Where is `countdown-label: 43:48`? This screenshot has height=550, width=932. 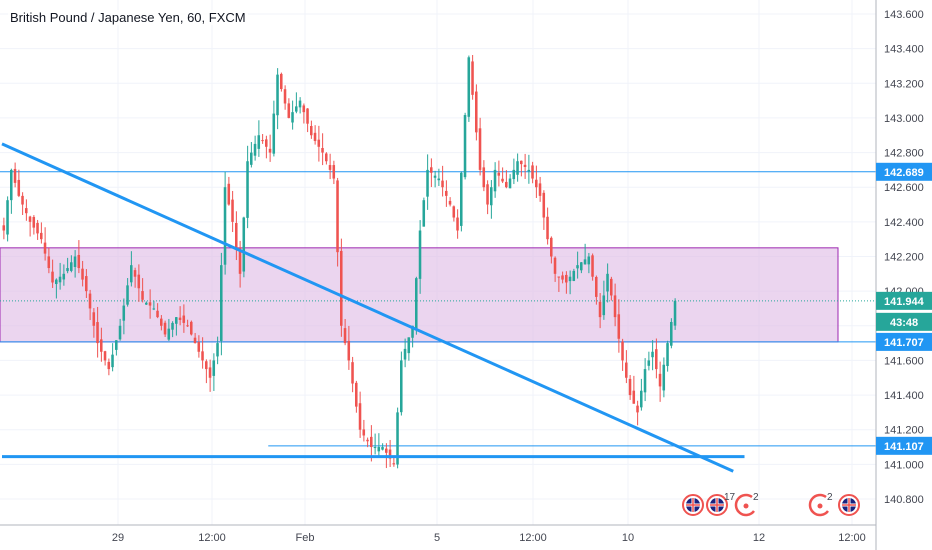
countdown-label: 43:48 is located at coordinates (904, 323).